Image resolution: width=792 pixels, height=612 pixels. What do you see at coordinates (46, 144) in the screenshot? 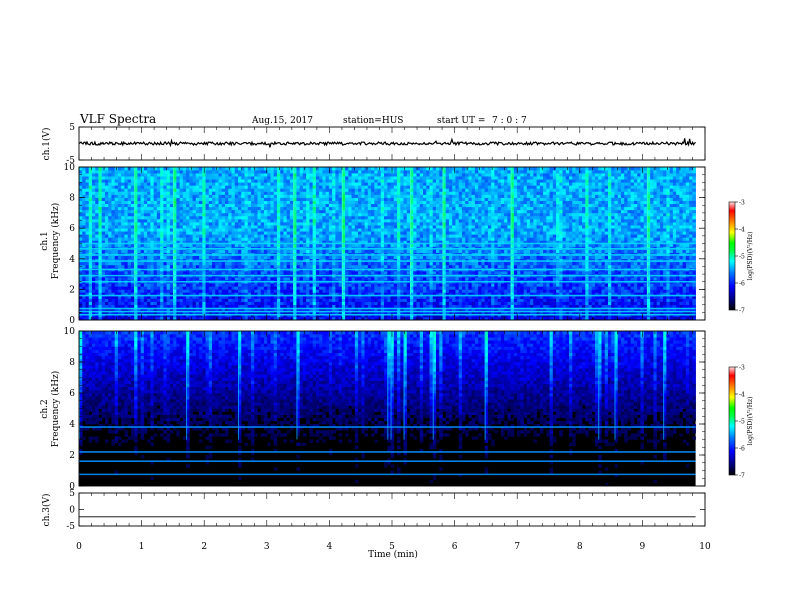
I see `ch1-waveform-ylabel: ch.1(V)` at bounding box center [46, 144].